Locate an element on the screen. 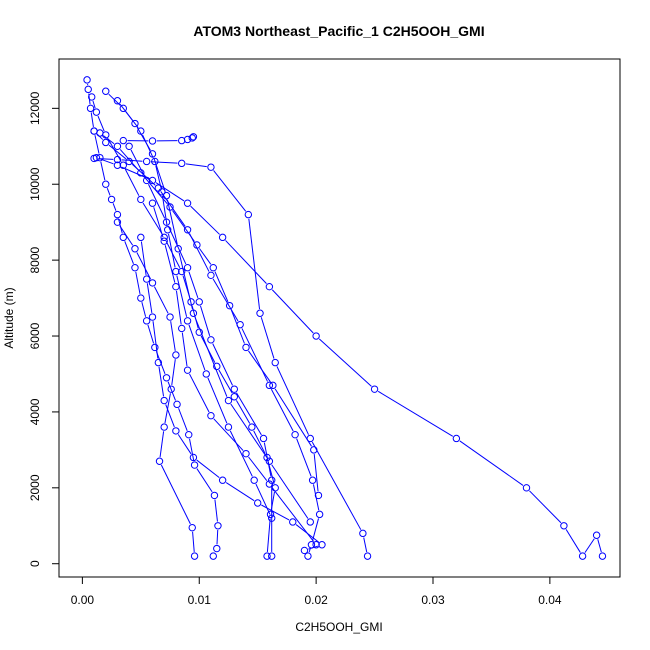 The image size is (650, 650). y-tick-label: 2000 is located at coordinates (35, 487).